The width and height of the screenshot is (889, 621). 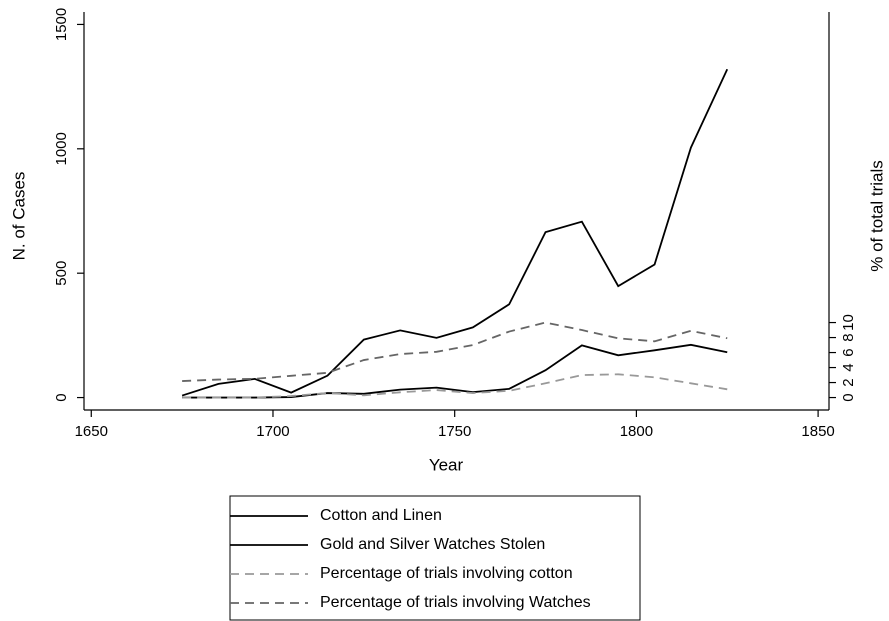 What do you see at coordinates (817, 431) in the screenshot?
I see `x-tick-label: 1850` at bounding box center [817, 431].